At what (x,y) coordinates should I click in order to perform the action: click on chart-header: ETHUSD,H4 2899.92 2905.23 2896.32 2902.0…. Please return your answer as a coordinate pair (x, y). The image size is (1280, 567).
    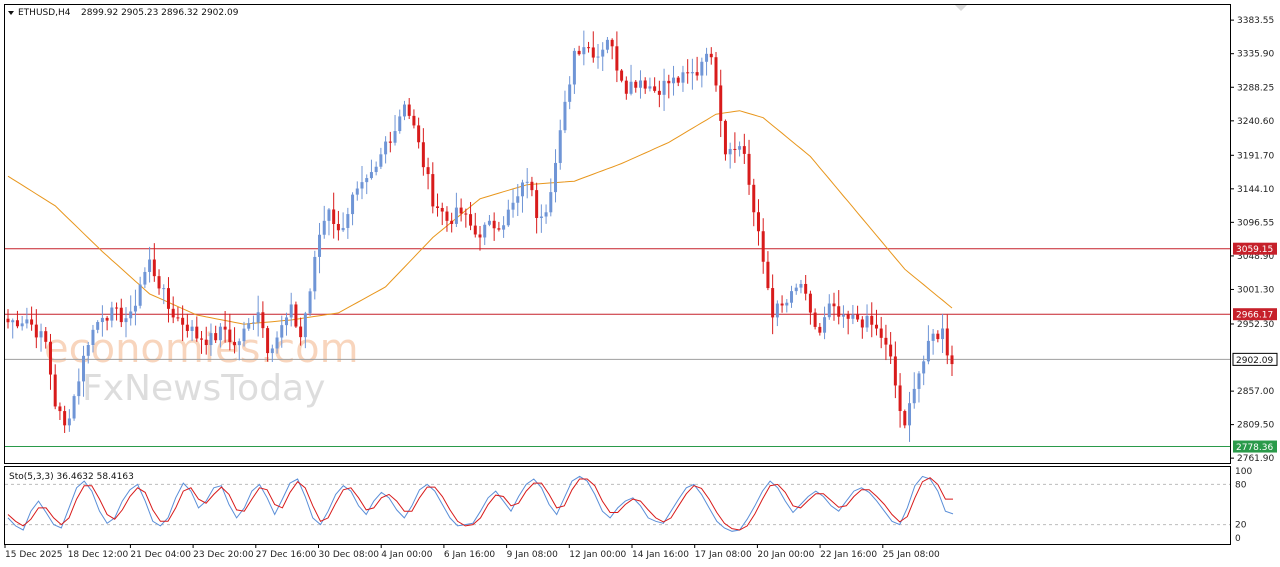
    Looking at the image, I should click on (487, 11).